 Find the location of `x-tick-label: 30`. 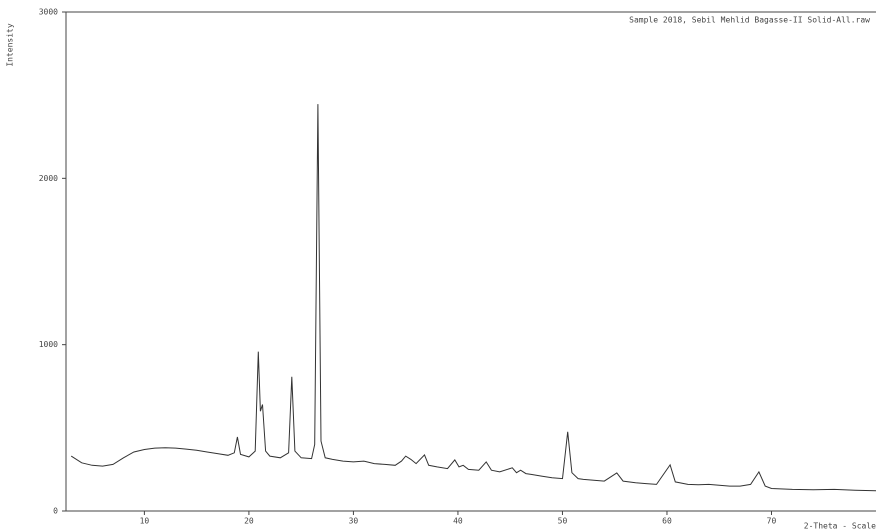

x-tick-label: 30 is located at coordinates (354, 521).